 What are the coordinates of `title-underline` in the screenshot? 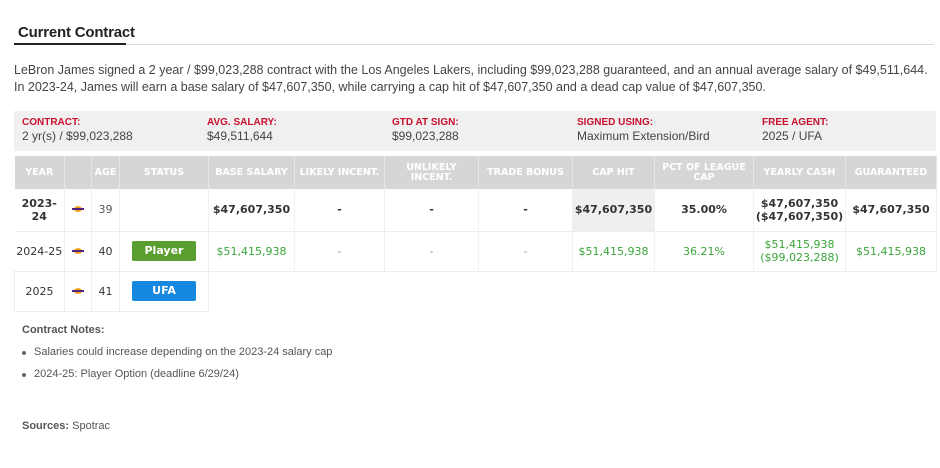 It's located at (70, 44).